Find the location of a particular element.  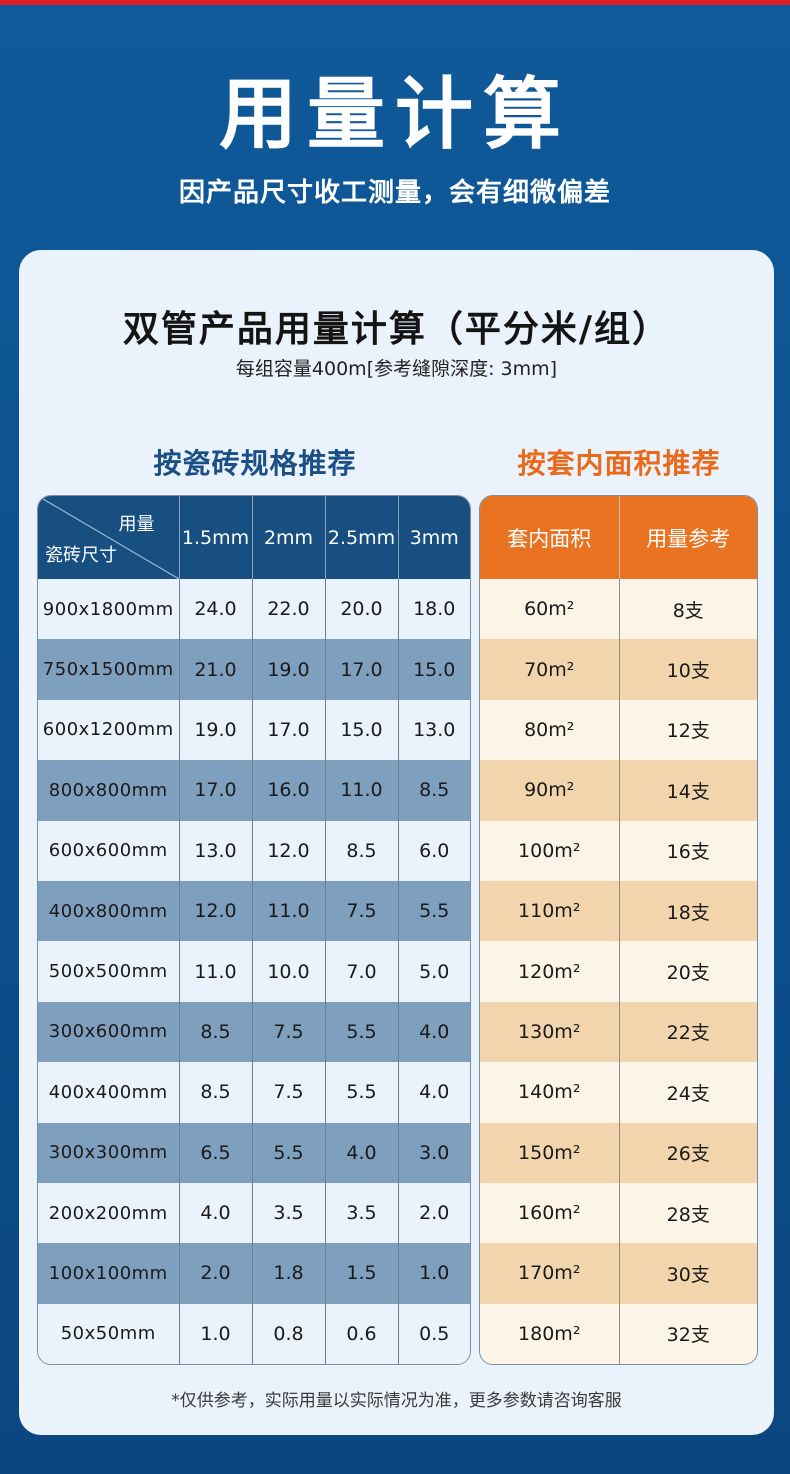

table-row: 80m² 12支 is located at coordinates (618, 730).